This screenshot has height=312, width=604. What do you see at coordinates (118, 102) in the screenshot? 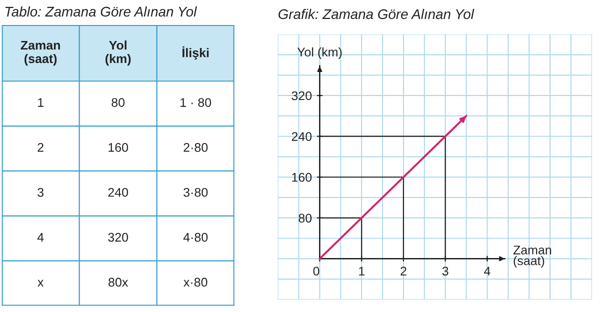
I see `text: 80` at bounding box center [118, 102].